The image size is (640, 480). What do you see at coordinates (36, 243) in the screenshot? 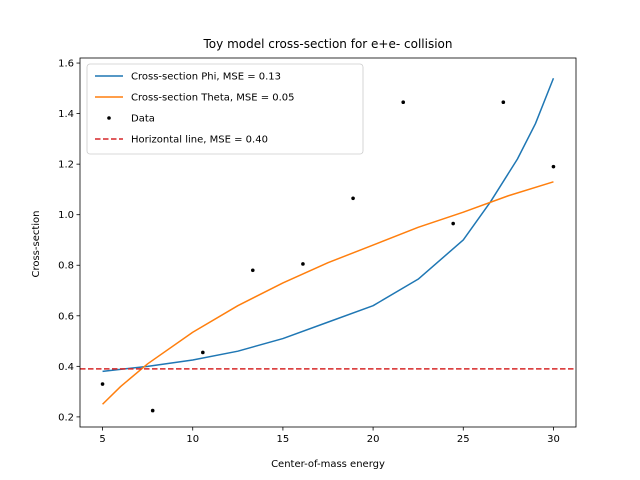
I see `y-axis-label: Cross-section` at bounding box center [36, 243].